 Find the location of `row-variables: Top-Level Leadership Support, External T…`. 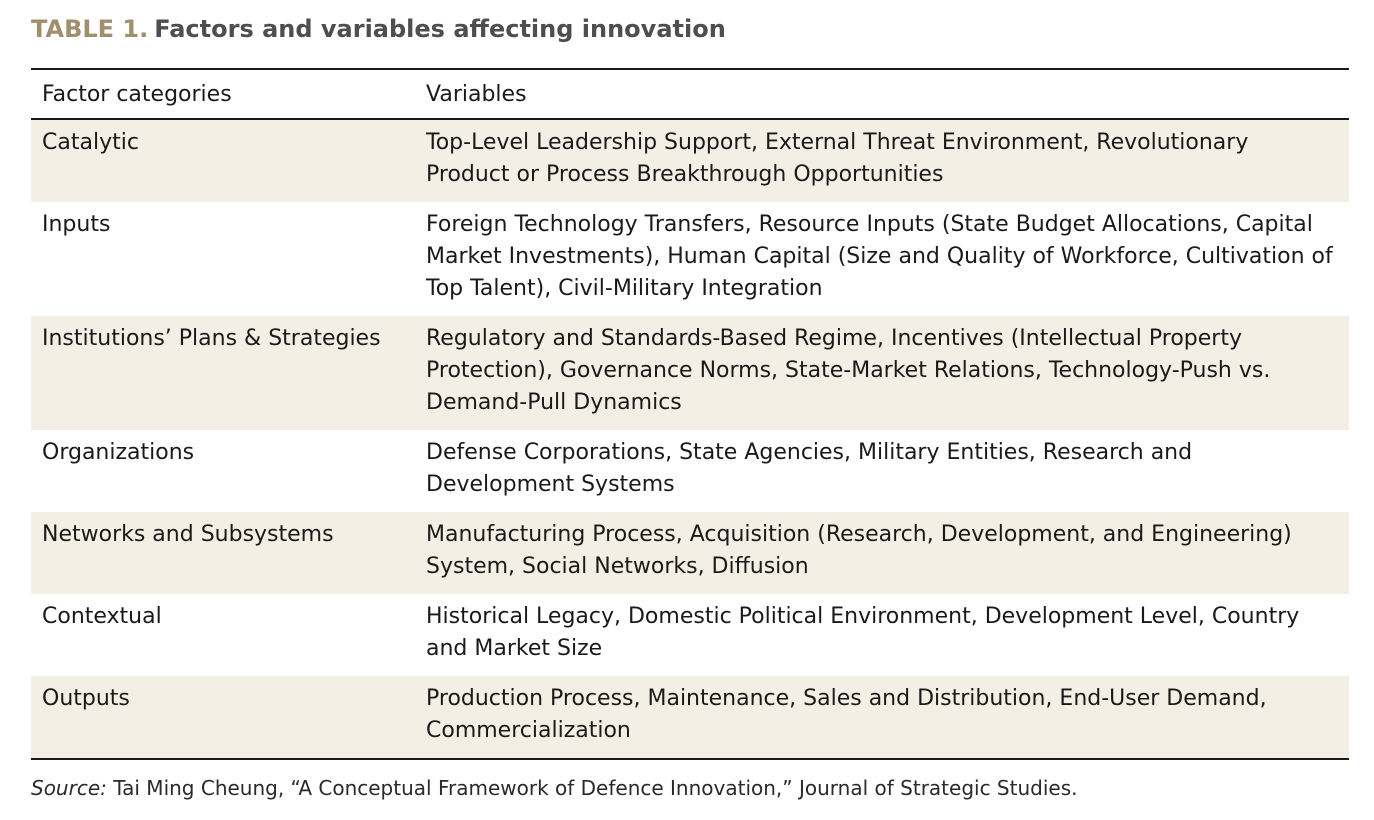

row-variables: Top-Level Leadership Support, External T… is located at coordinates (837, 158).